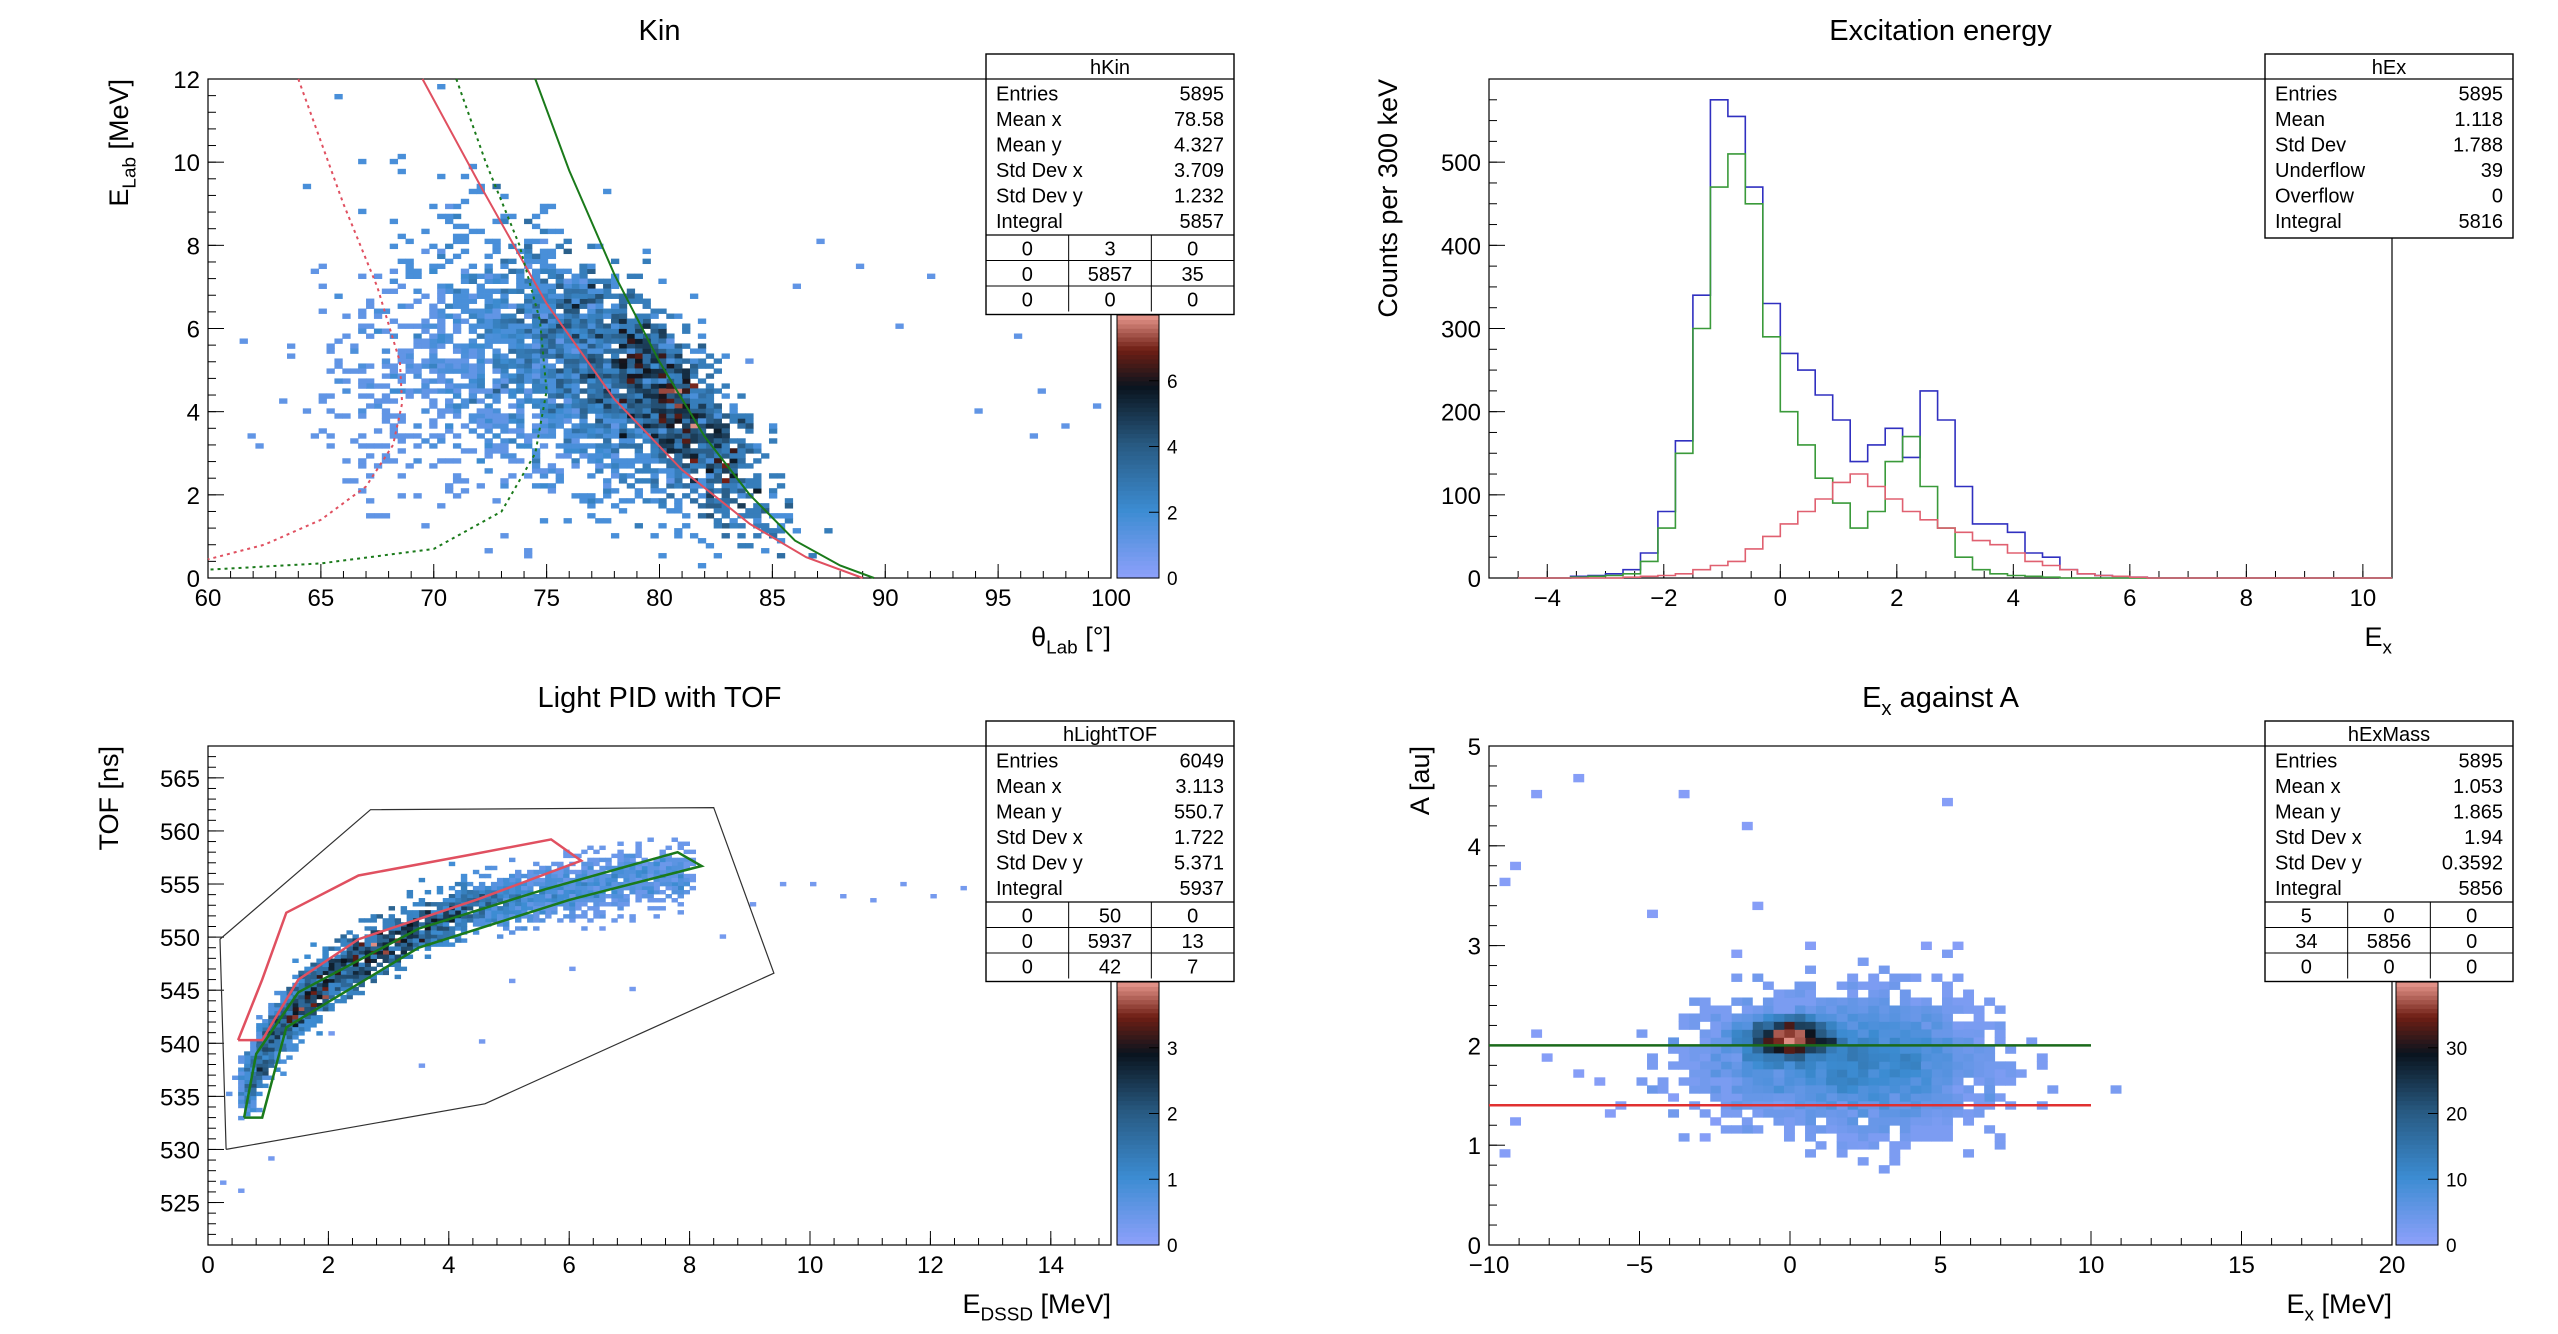  I want to click on stats-label: Integral, so click(2308, 222).